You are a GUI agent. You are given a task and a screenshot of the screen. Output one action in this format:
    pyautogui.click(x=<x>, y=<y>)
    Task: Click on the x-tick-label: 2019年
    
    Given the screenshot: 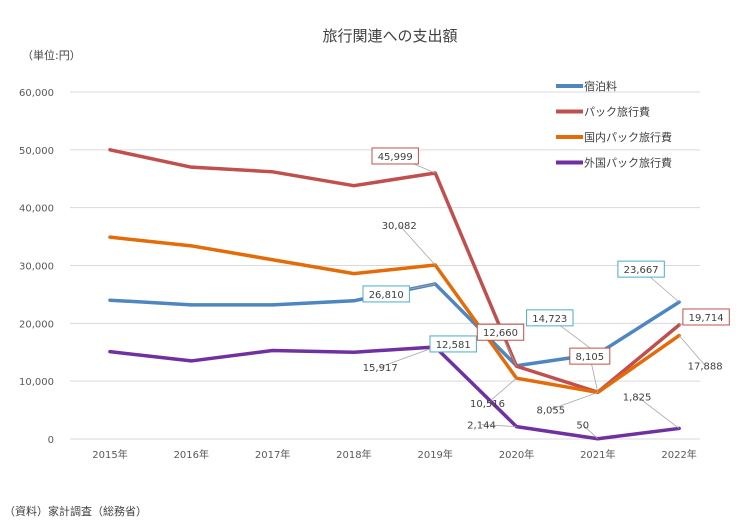 What is the action you would take?
    pyautogui.click(x=434, y=454)
    